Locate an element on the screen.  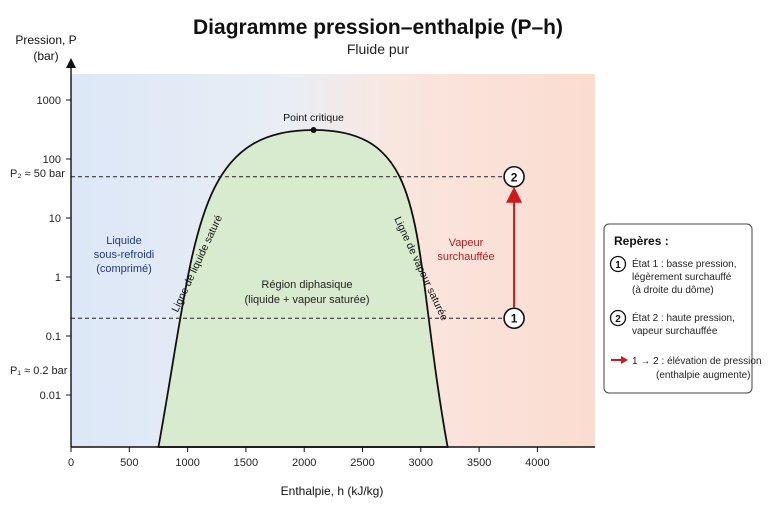
x-tick-label: 3500 is located at coordinates (479, 463).